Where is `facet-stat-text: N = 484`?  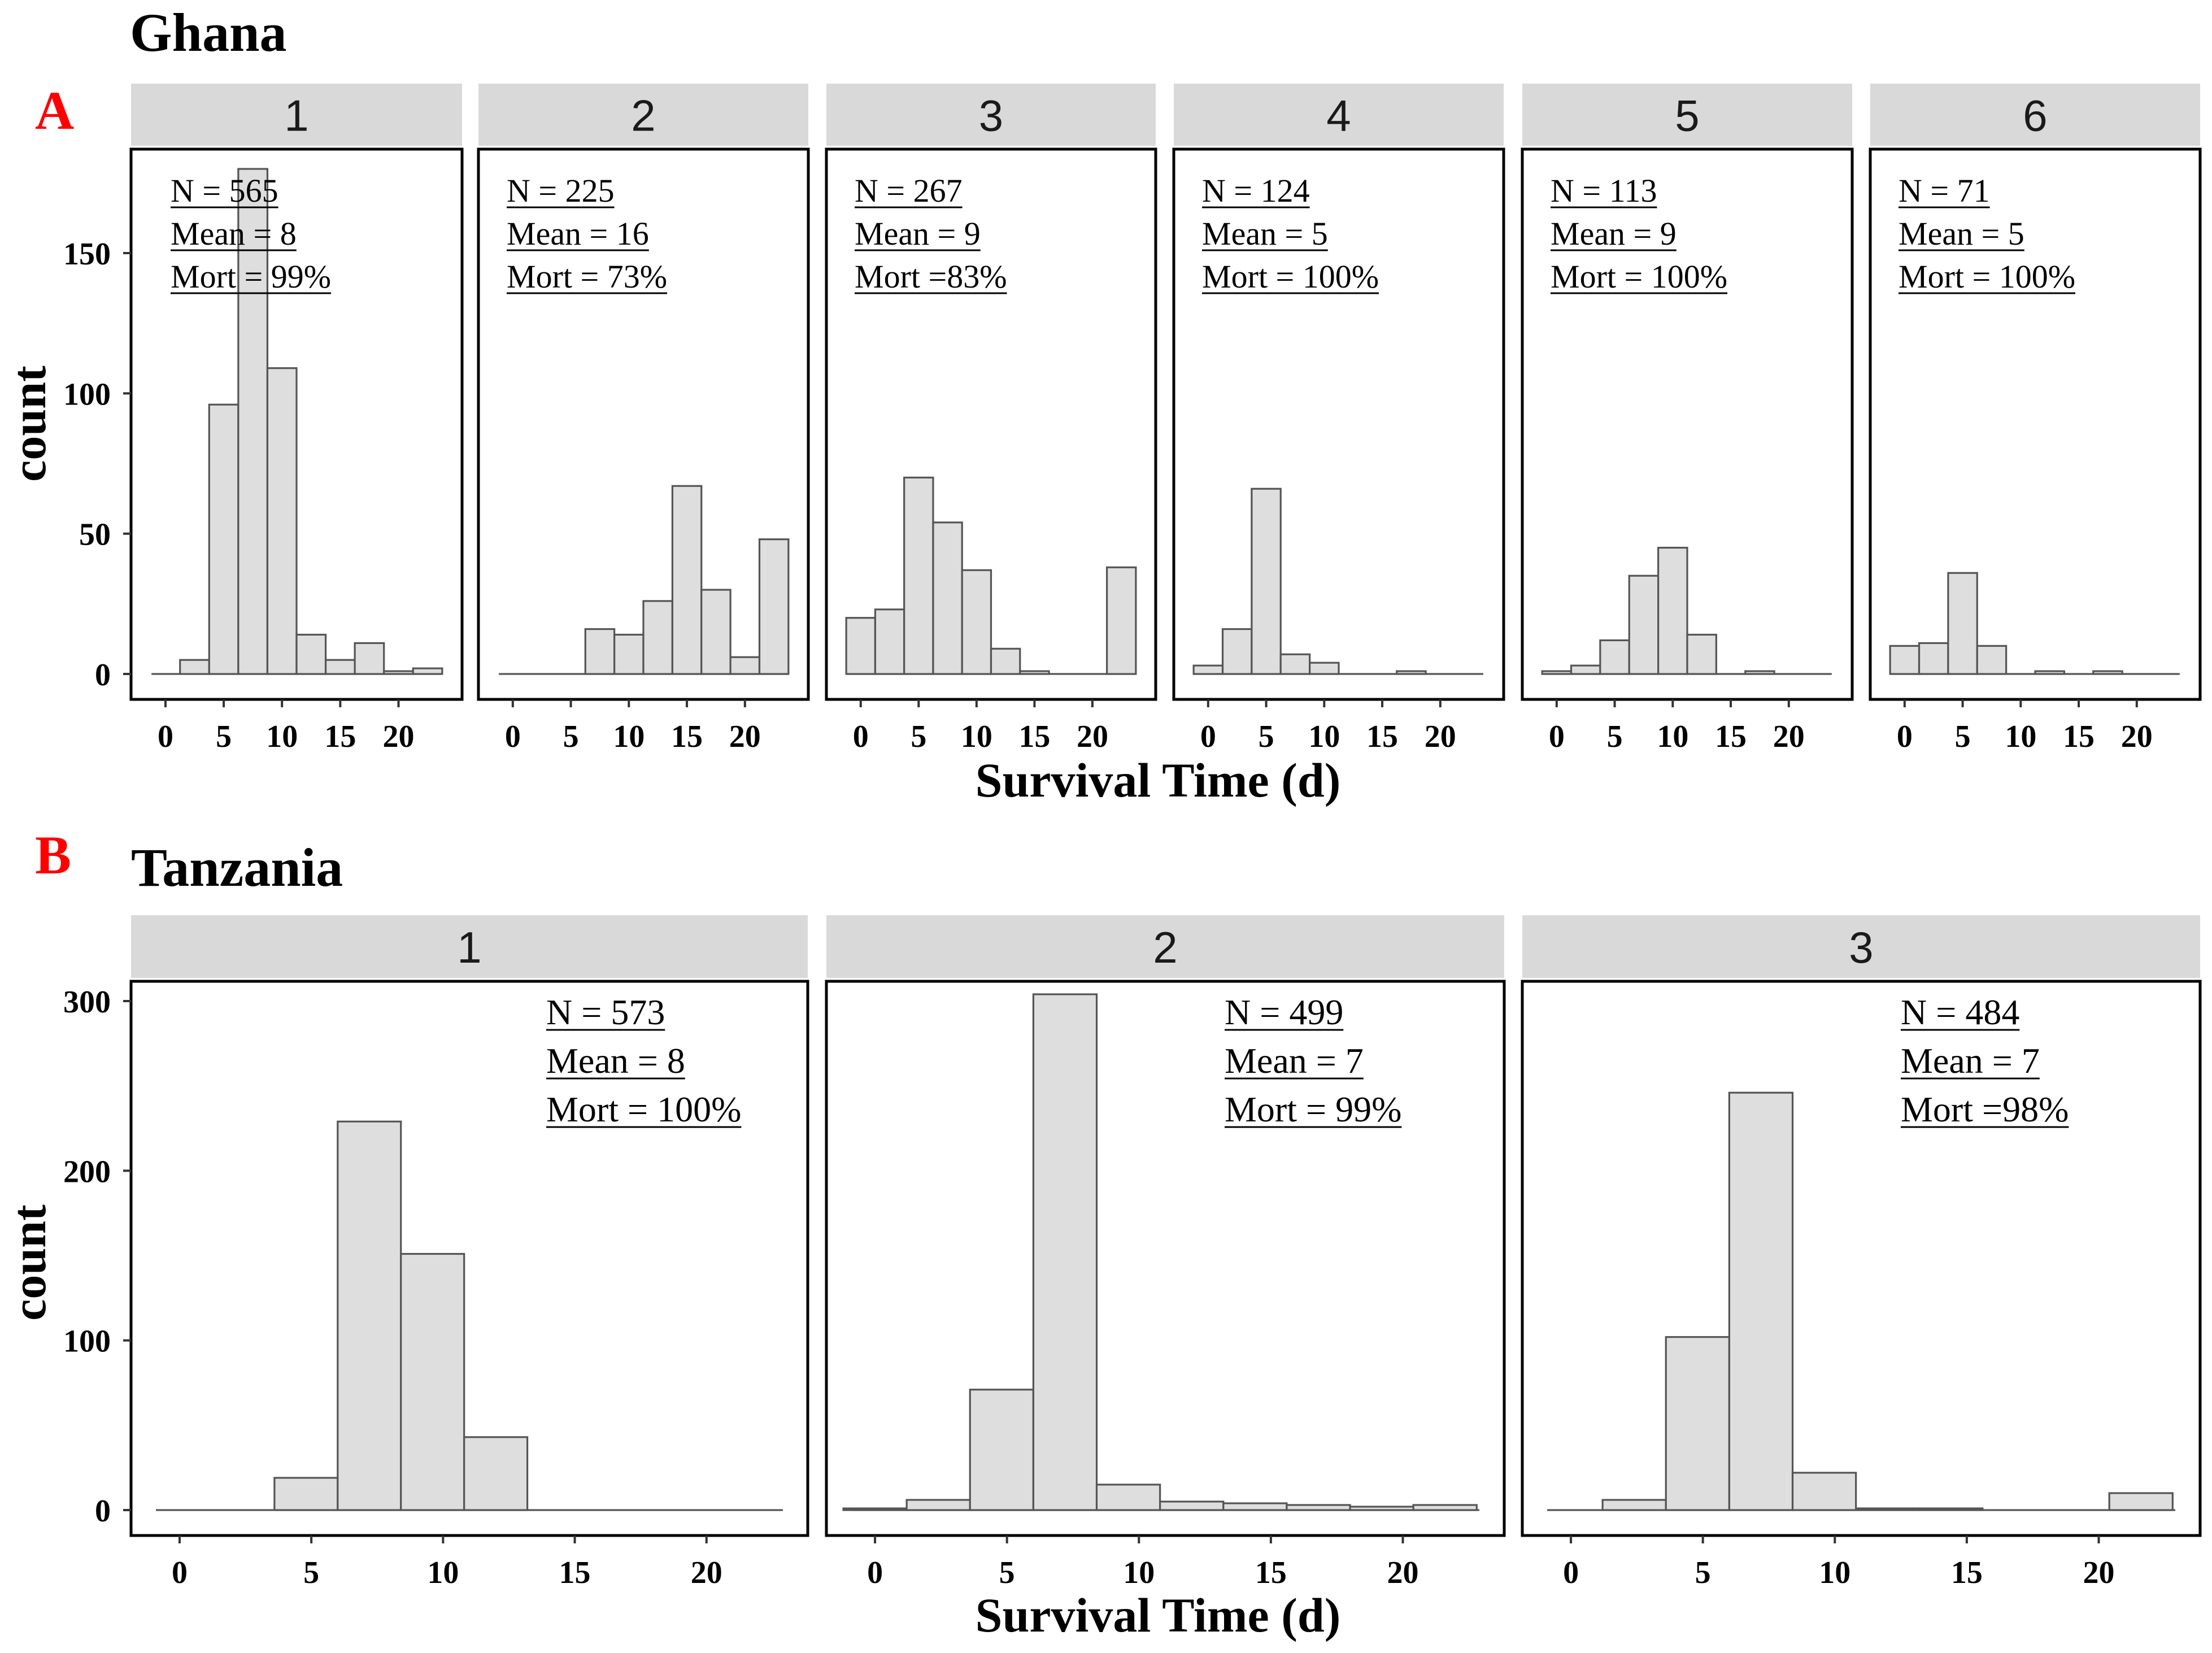 facet-stat-text: N = 484 is located at coordinates (1960, 1012).